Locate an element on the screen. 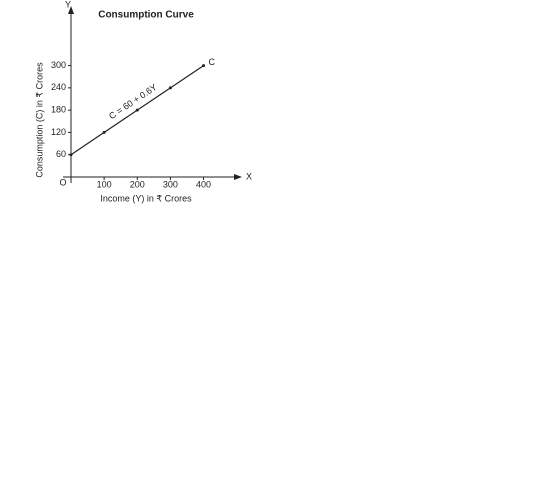 The width and height of the screenshot is (549, 479). x-tick-label: 100 is located at coordinates (104, 184).